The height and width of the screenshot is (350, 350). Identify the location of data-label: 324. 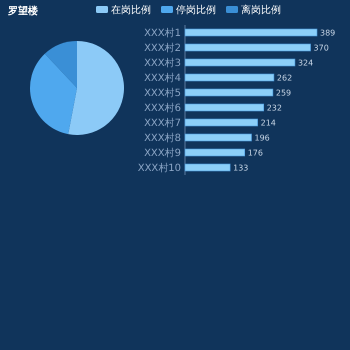
(306, 63).